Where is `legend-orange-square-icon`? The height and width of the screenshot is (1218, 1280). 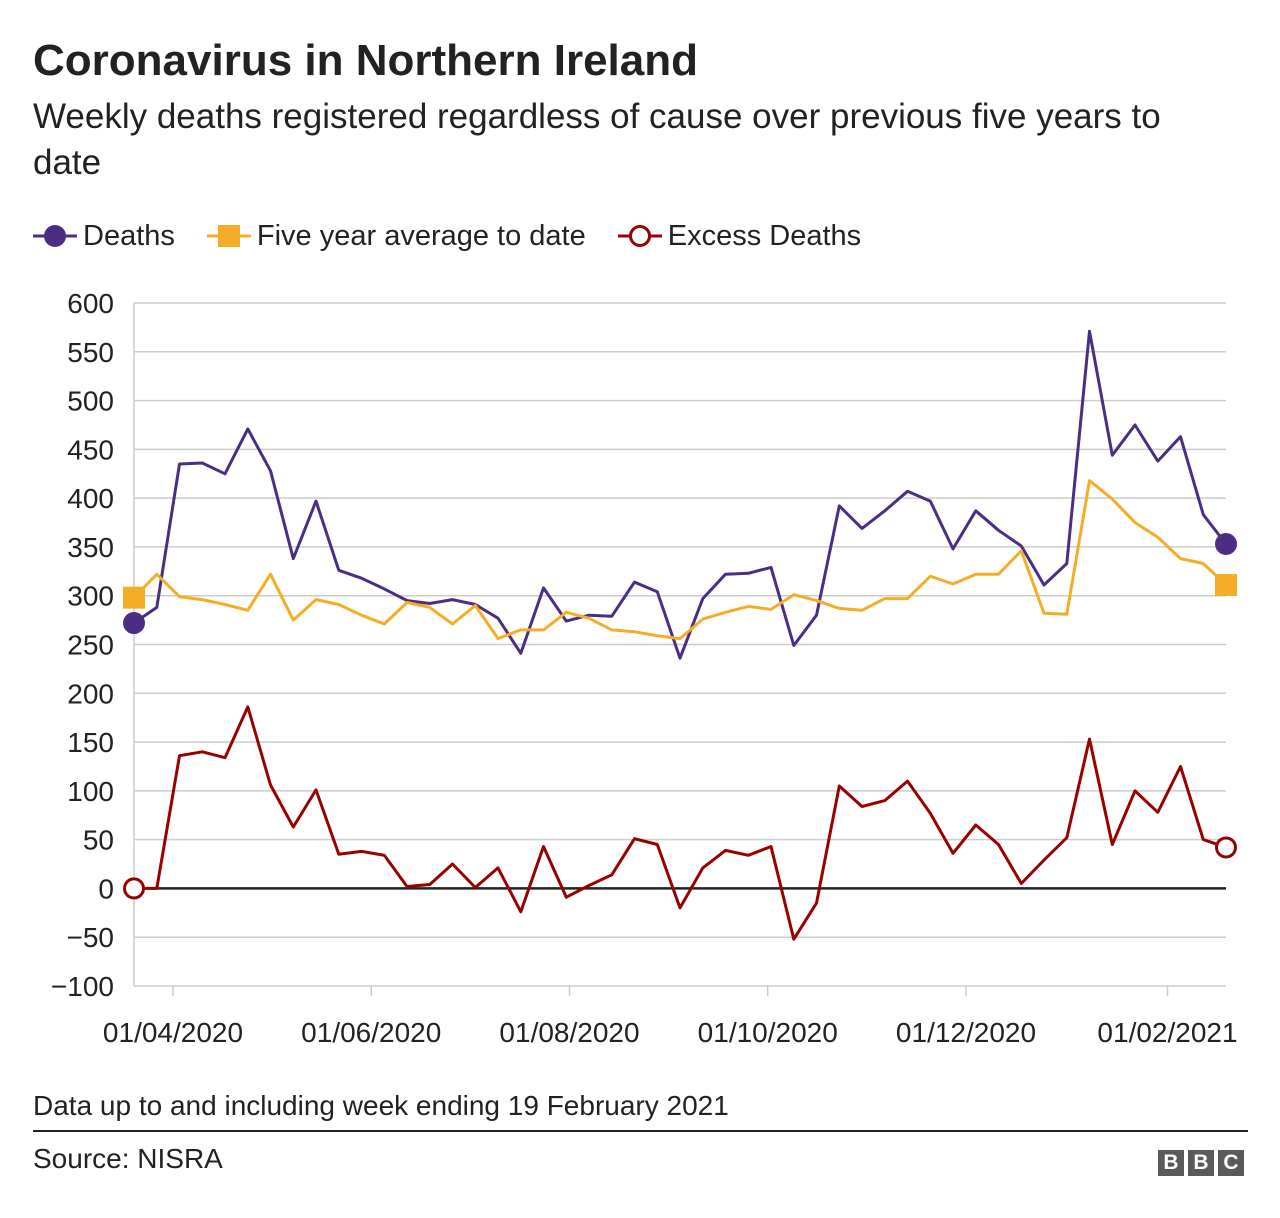 legend-orange-square-icon is located at coordinates (228, 236).